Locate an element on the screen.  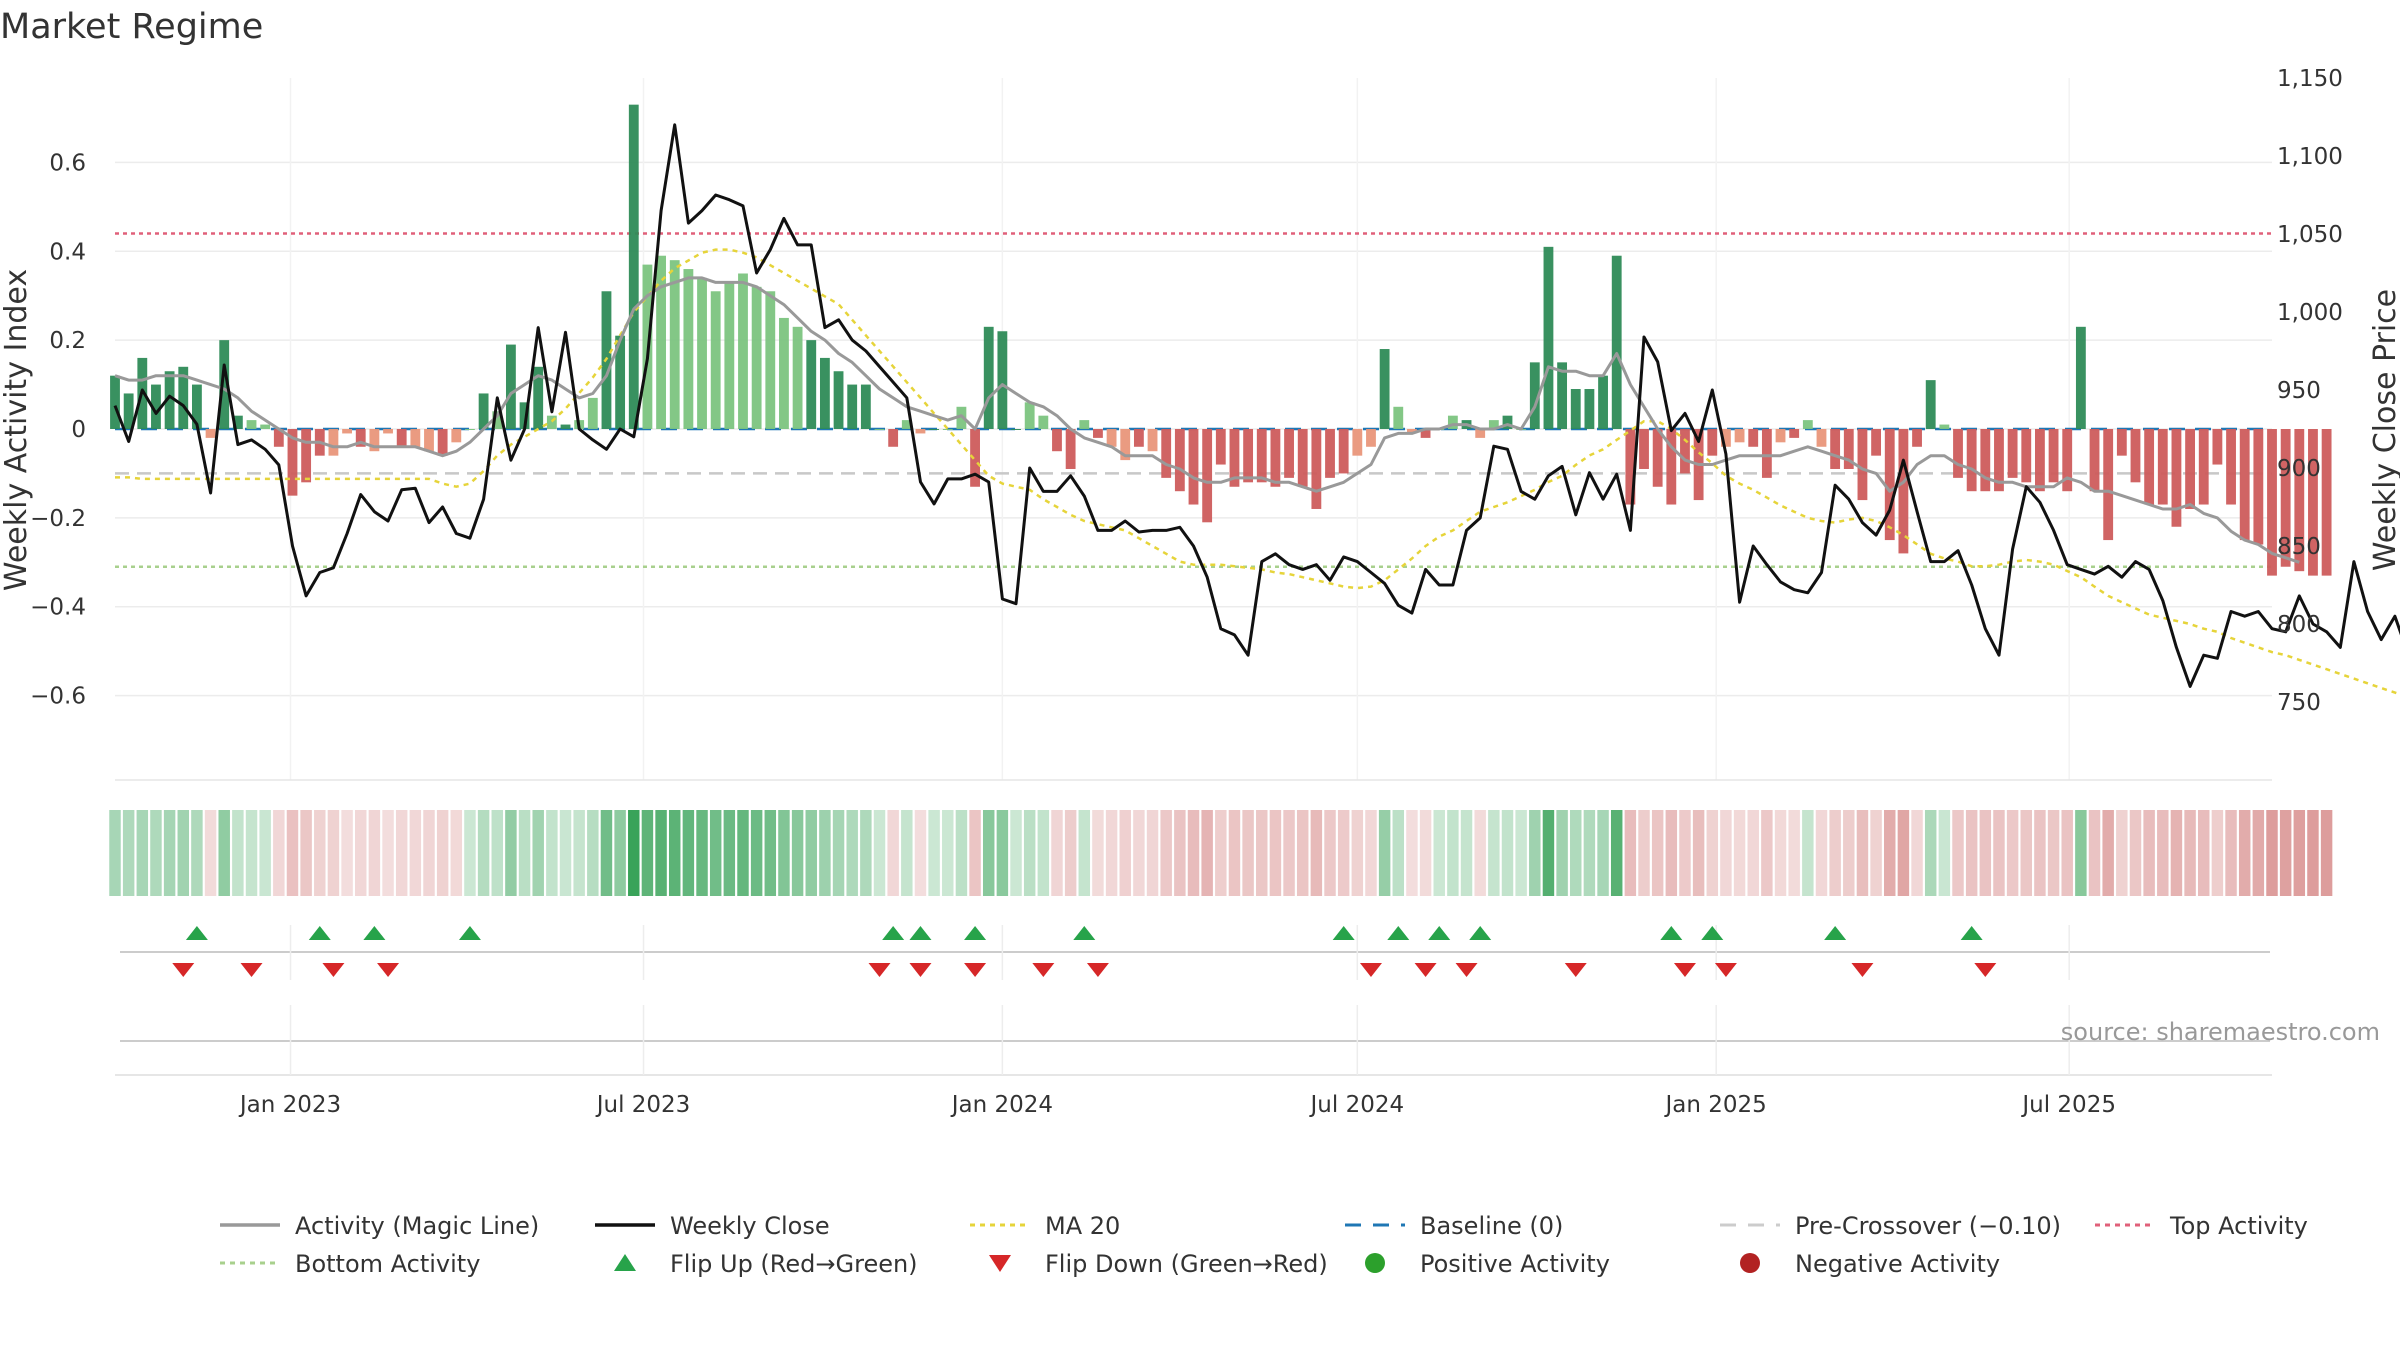
y-right-tick-7: 800 is located at coordinates (2299, 625).